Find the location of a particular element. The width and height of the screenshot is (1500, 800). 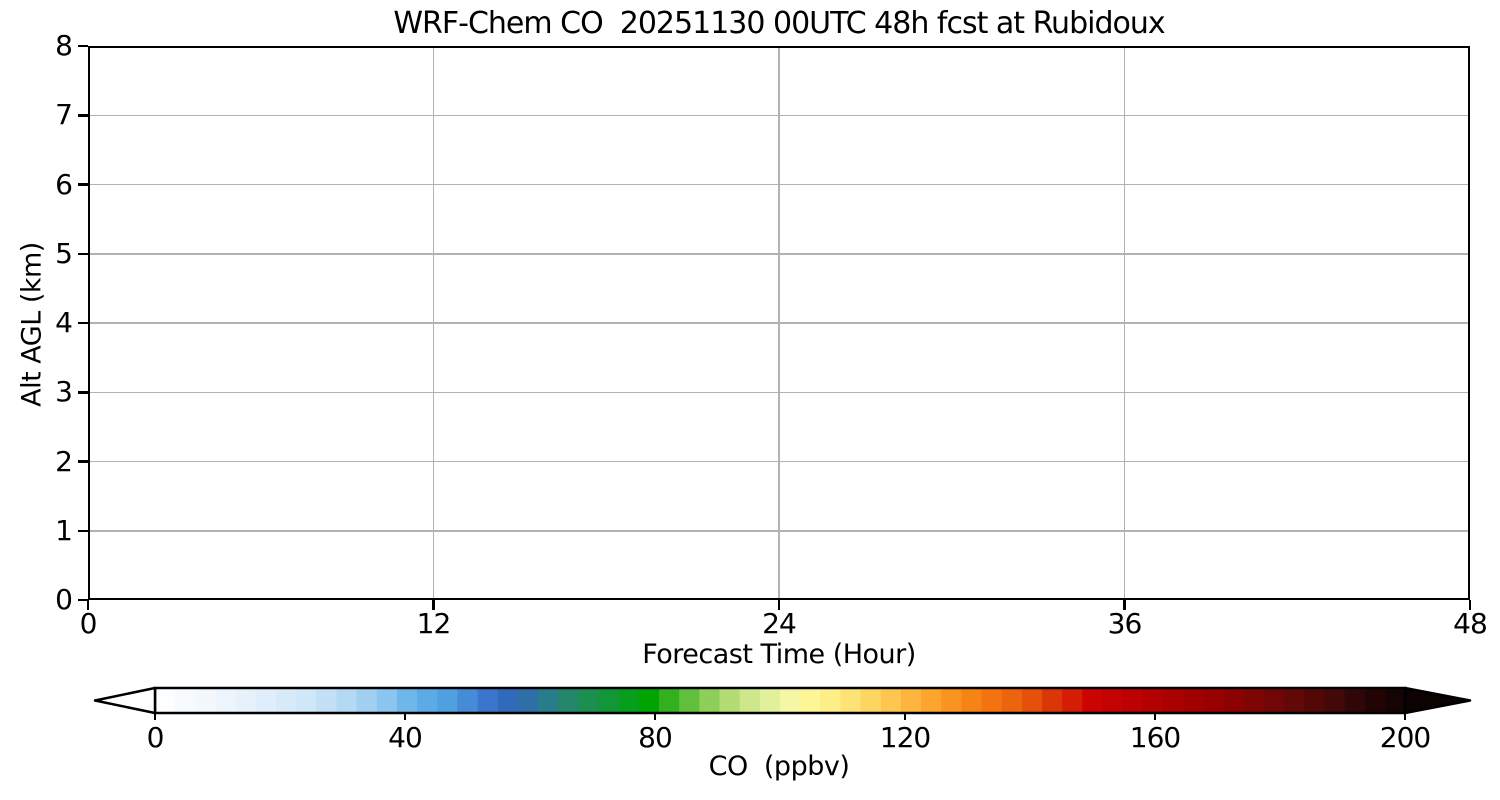

colorbar-extend-min-arrow is located at coordinates (125, 700).